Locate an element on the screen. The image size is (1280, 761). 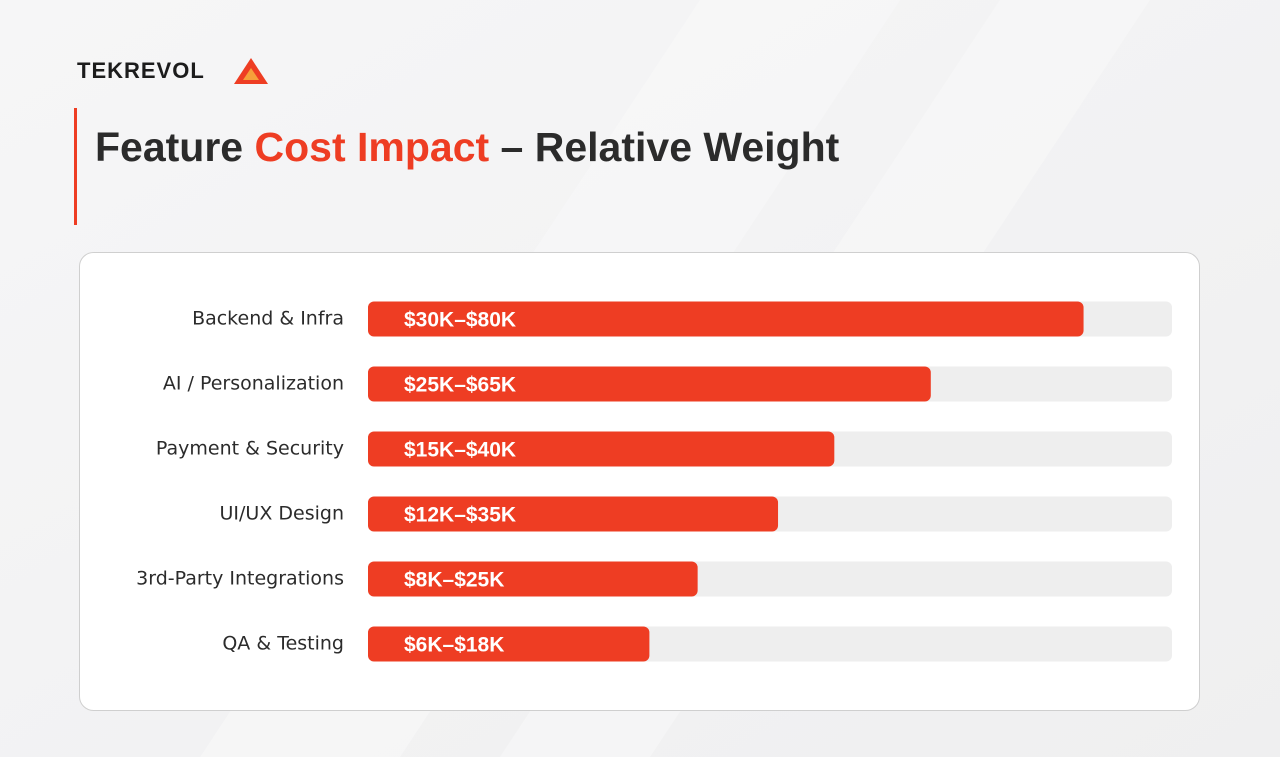
title-accent is located at coordinates (75, 166).